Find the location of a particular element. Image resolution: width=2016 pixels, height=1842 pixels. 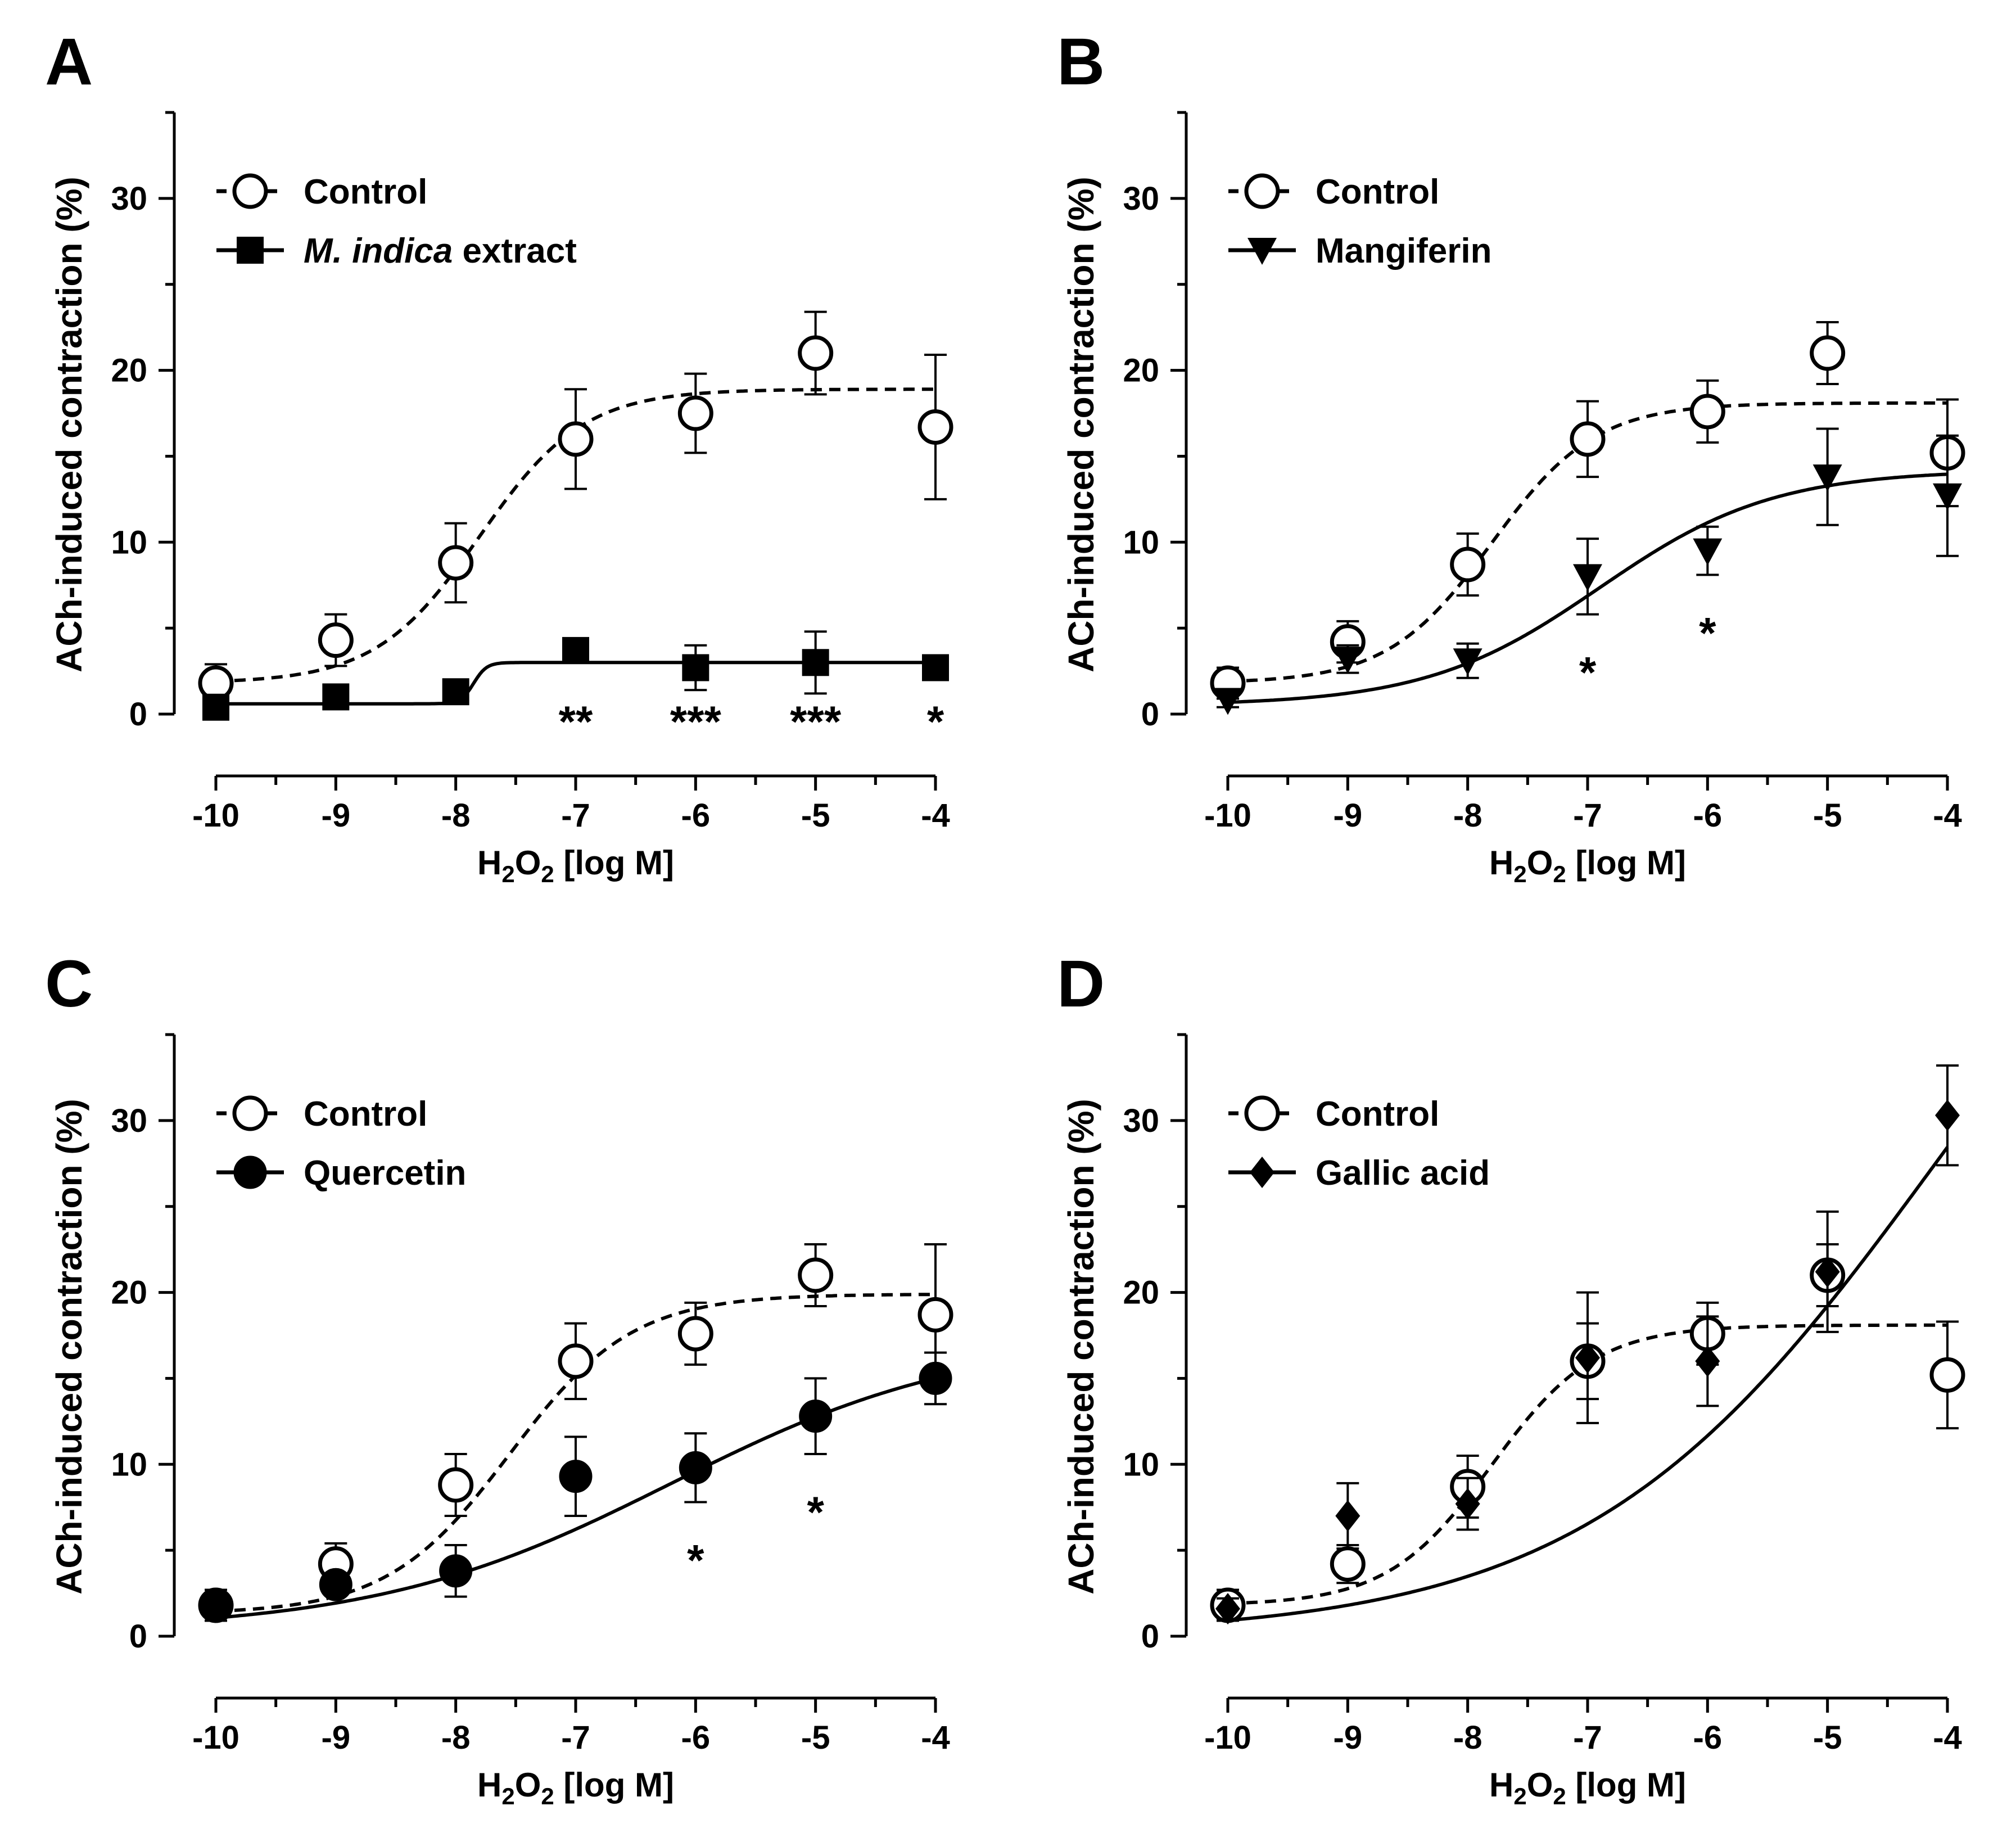

legend-label: Gallic acid is located at coordinates (1403, 1173).